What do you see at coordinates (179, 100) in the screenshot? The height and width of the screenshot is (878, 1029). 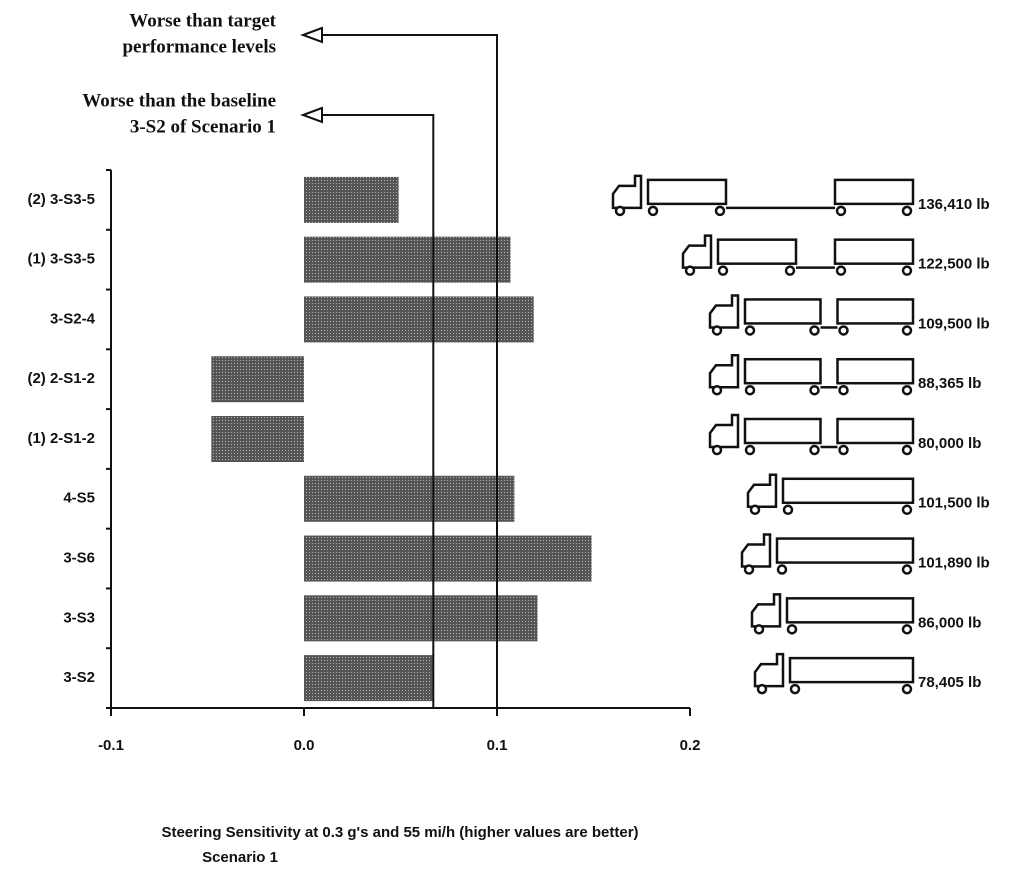 I see `reference-label: Worse than the baseline` at bounding box center [179, 100].